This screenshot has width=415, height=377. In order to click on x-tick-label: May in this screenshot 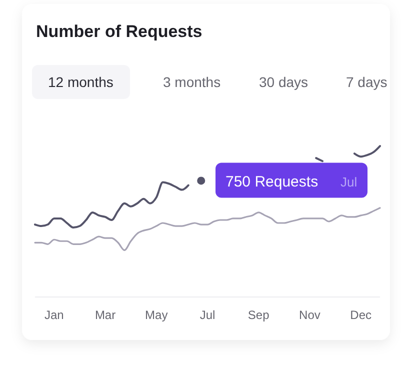, I will do `click(156, 315)`.